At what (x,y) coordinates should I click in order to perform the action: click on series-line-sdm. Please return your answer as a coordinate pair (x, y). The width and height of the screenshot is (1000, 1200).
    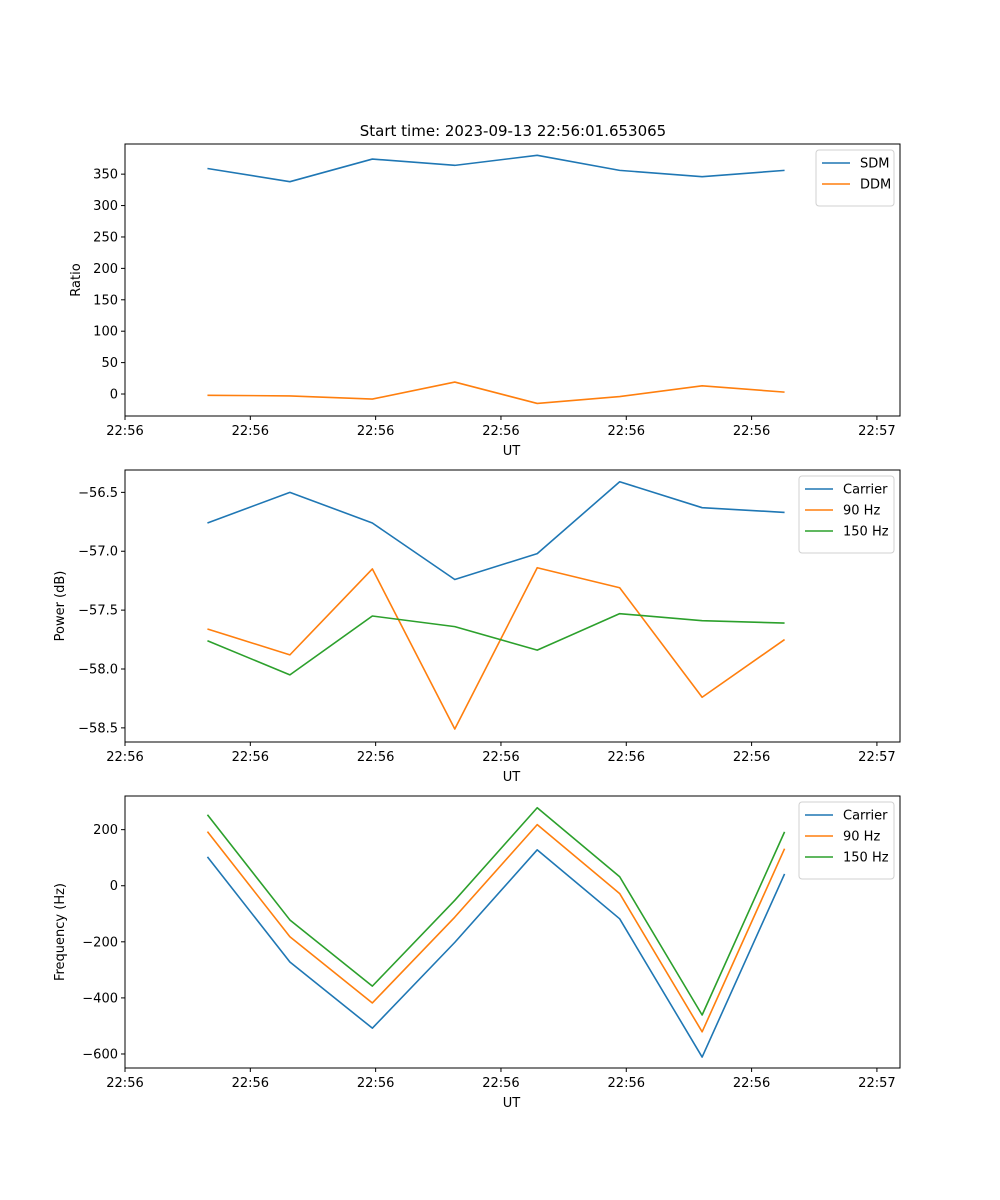
    Looking at the image, I should click on (496, 168).